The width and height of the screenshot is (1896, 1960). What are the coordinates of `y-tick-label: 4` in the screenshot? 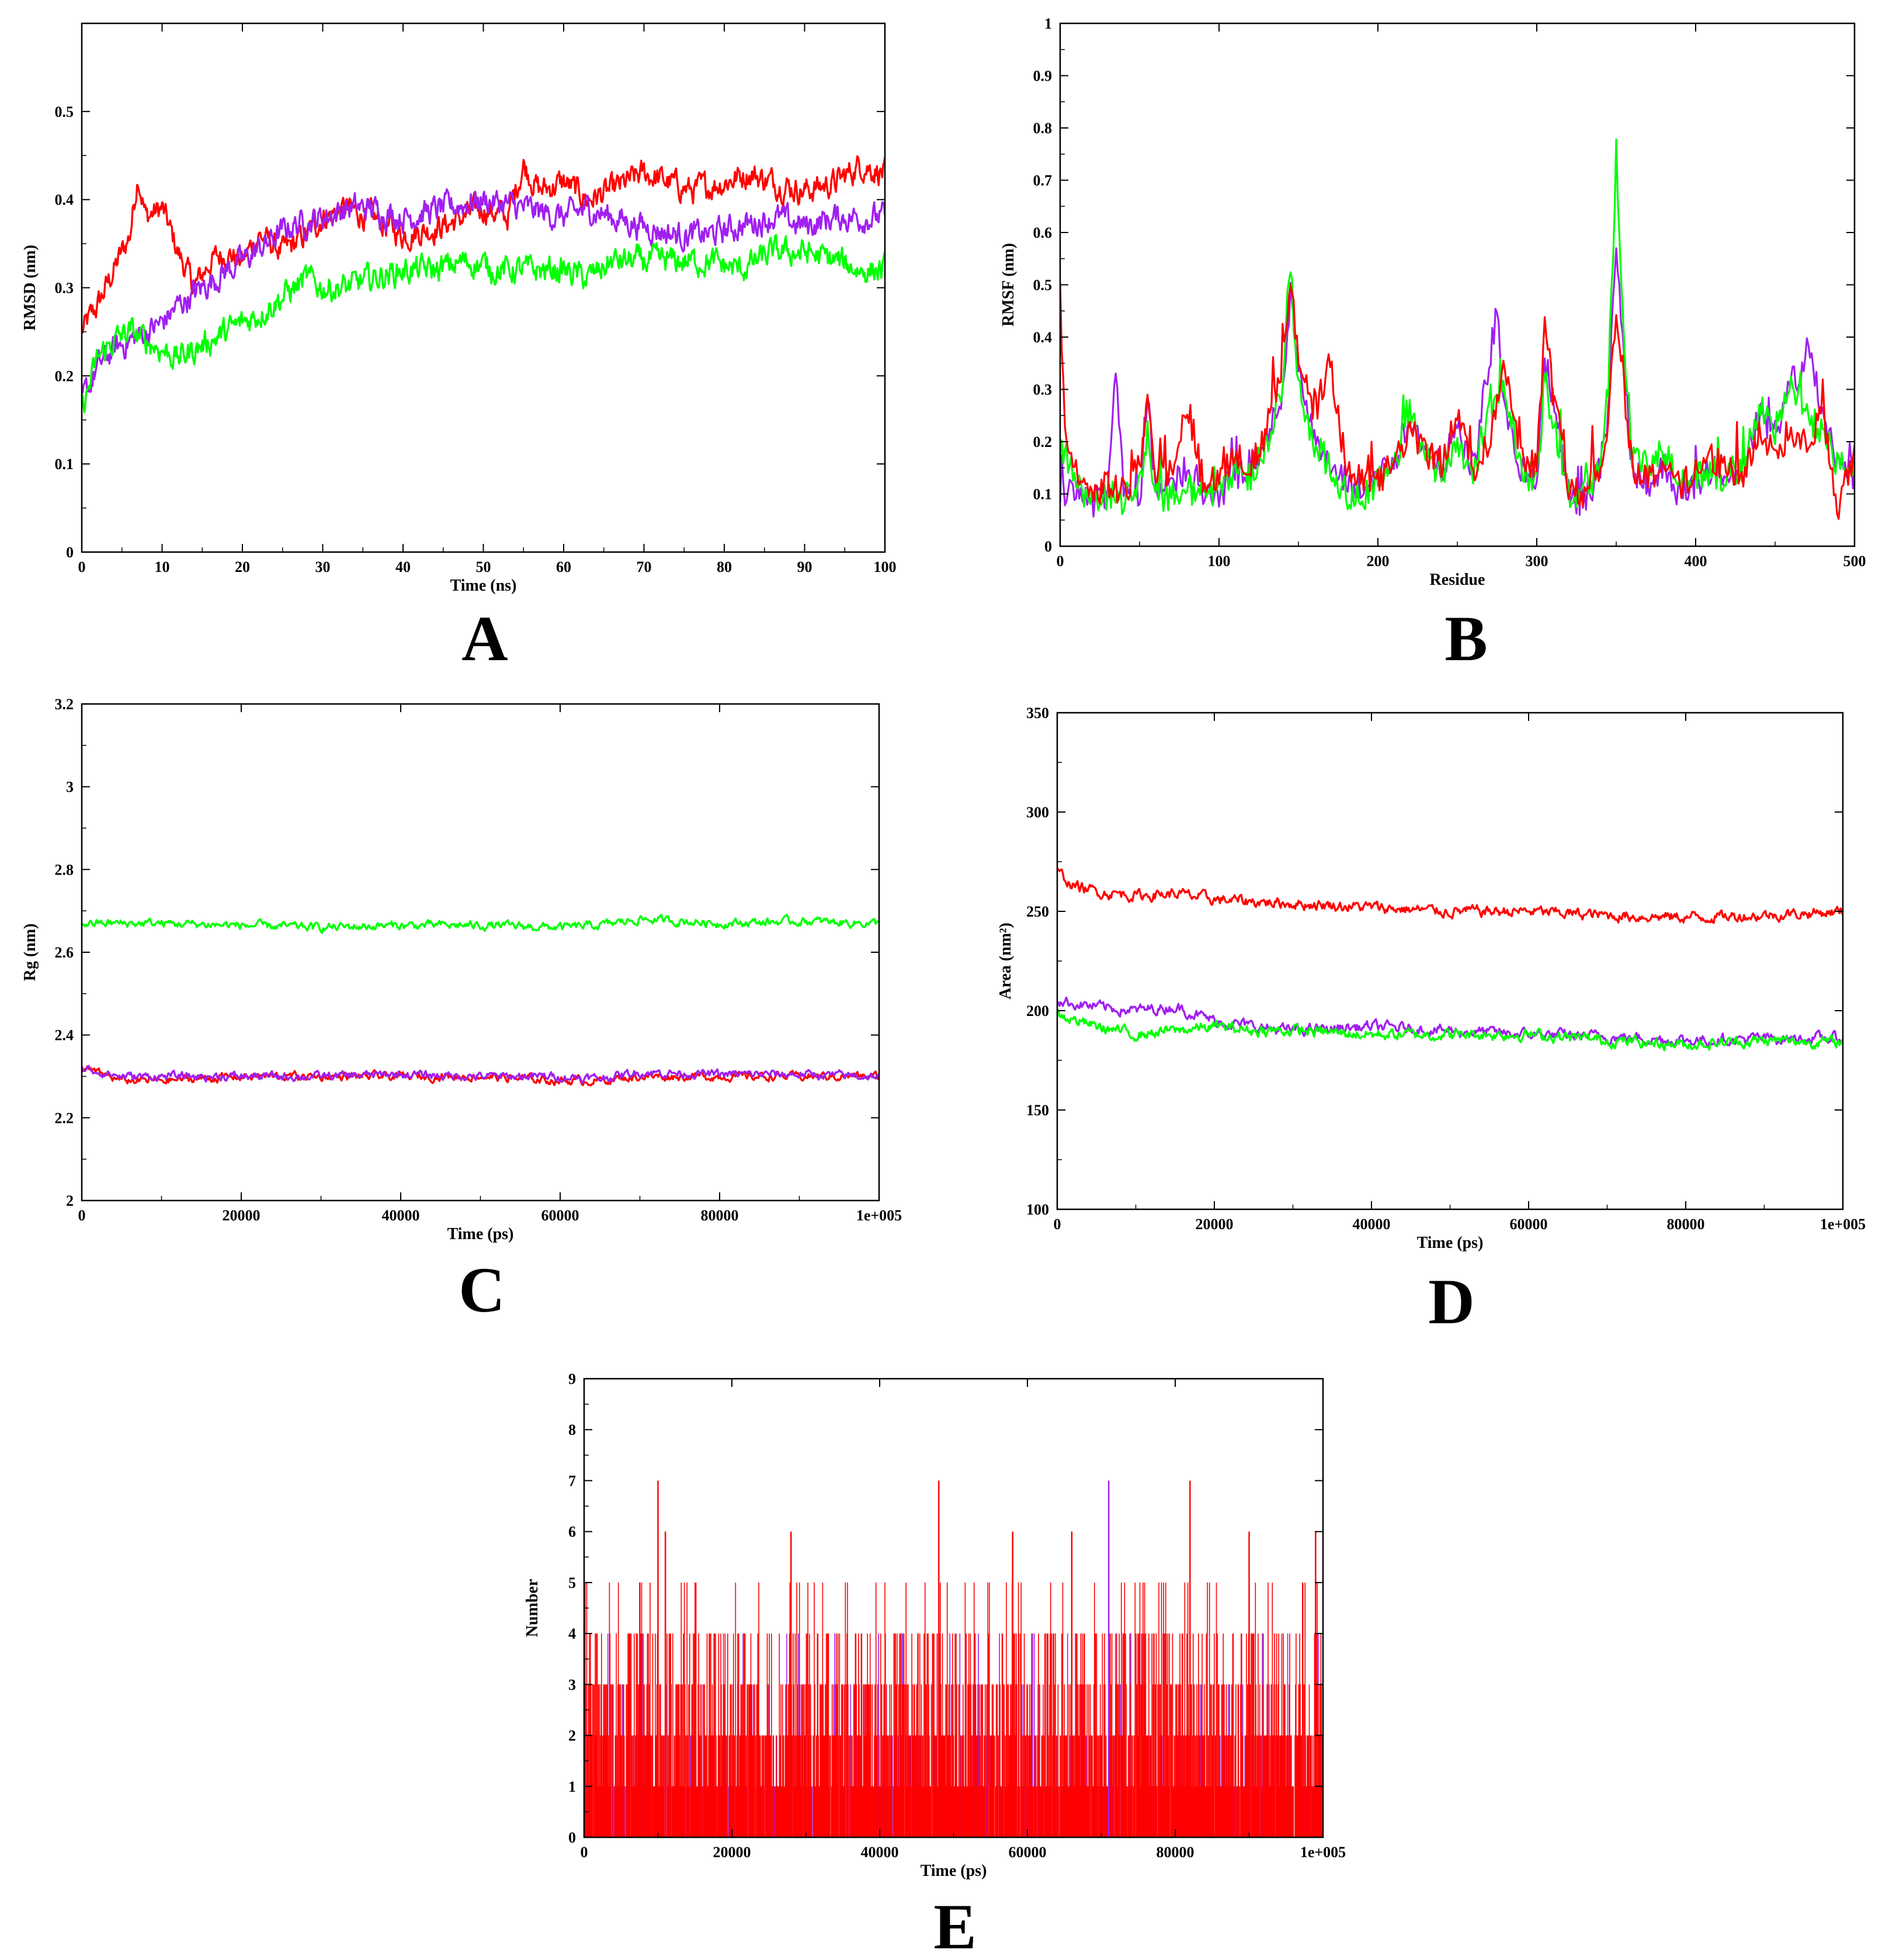 It's located at (572, 1633).